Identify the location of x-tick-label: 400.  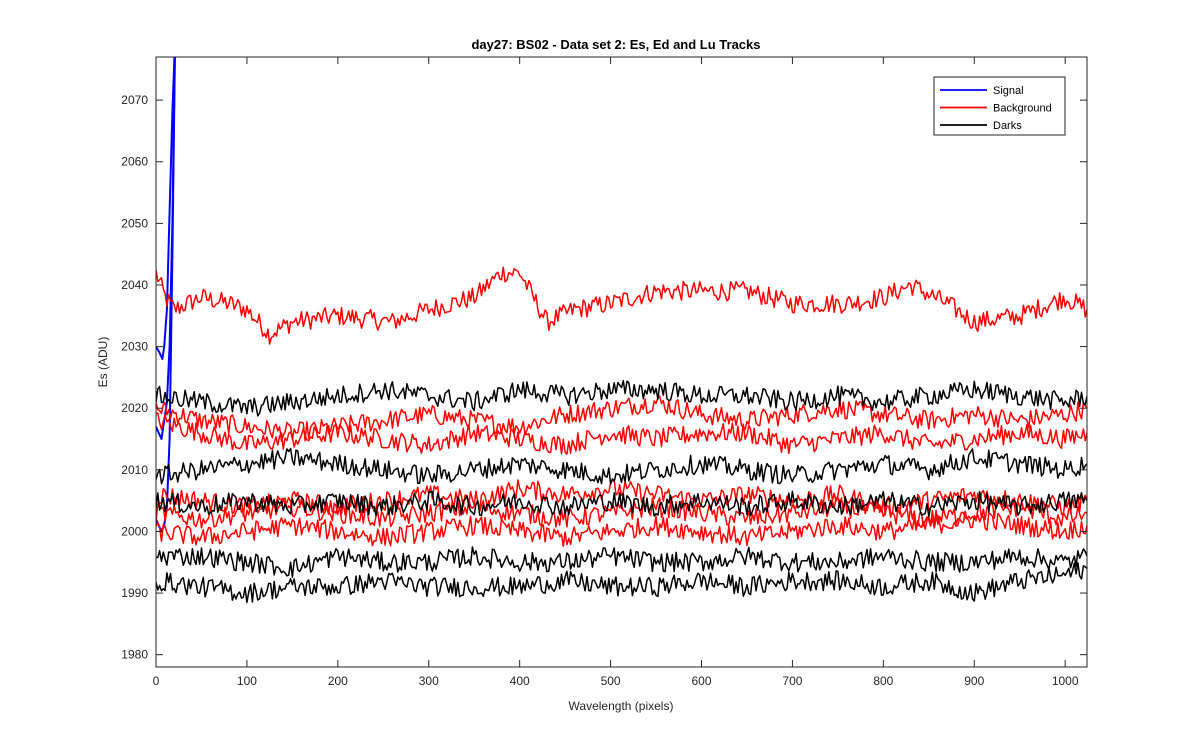
(520, 681).